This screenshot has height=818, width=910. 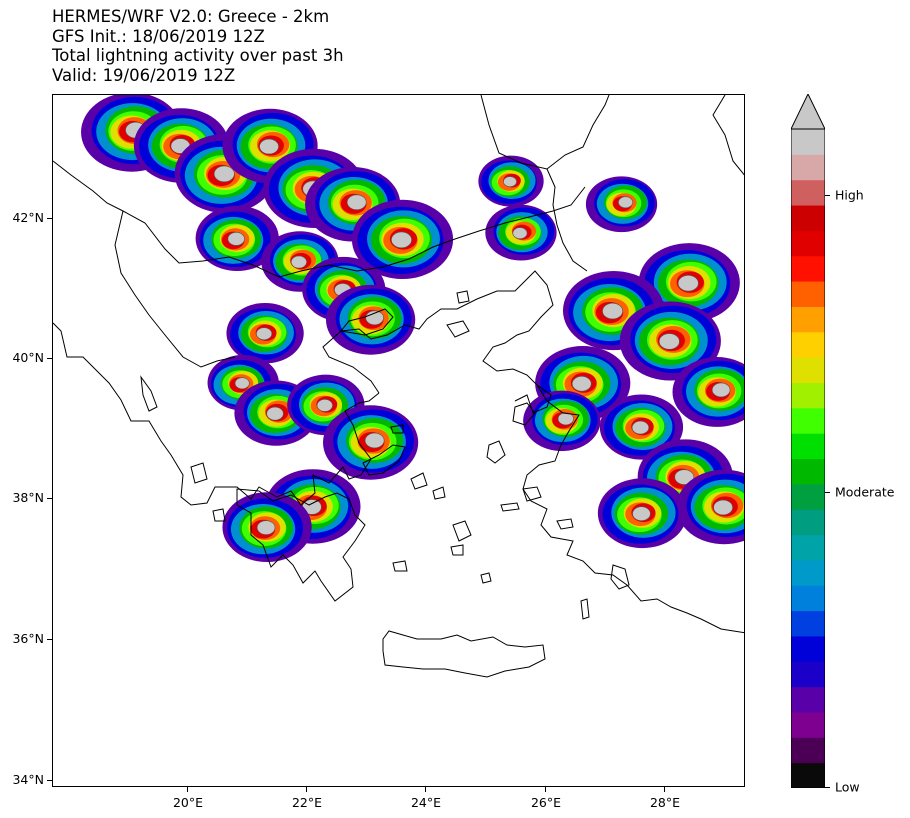 I want to click on lat-label-38: 38°N, so click(x=28, y=497).